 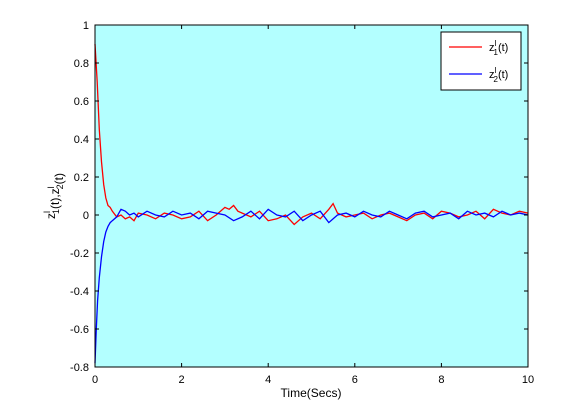 I want to click on y-tick-label: 1, so click(x=86, y=26).